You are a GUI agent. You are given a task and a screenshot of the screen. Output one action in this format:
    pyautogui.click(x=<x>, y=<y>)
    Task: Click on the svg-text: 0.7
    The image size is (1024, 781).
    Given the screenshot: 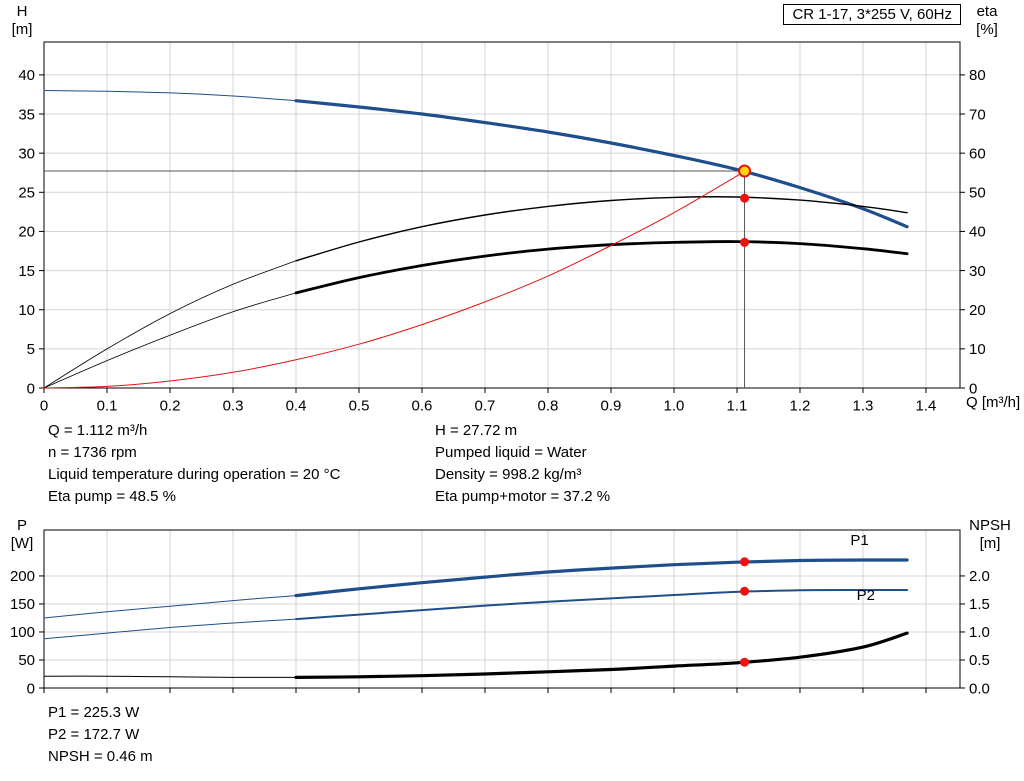 What is the action you would take?
    pyautogui.click(x=485, y=405)
    